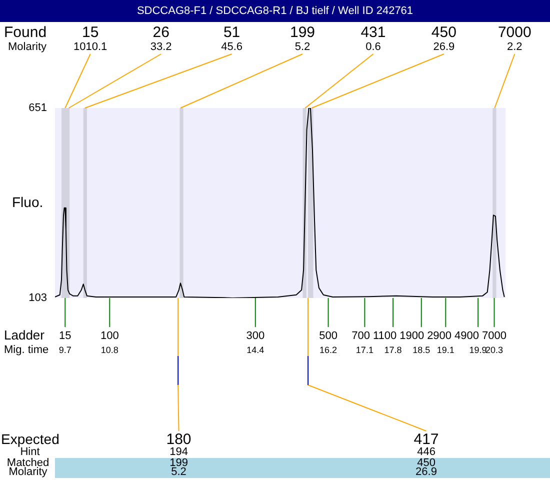  What do you see at coordinates (328, 349) in the screenshot?
I see `x-tick-label: 16.2` at bounding box center [328, 349].